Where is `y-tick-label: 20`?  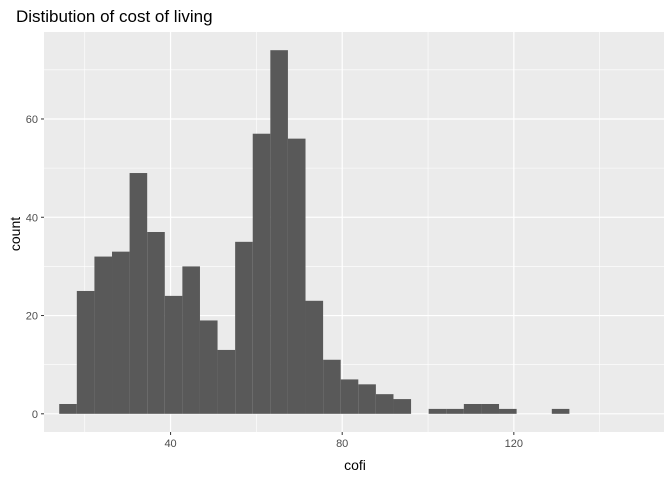
y-tick-label: 20 is located at coordinates (32, 317).